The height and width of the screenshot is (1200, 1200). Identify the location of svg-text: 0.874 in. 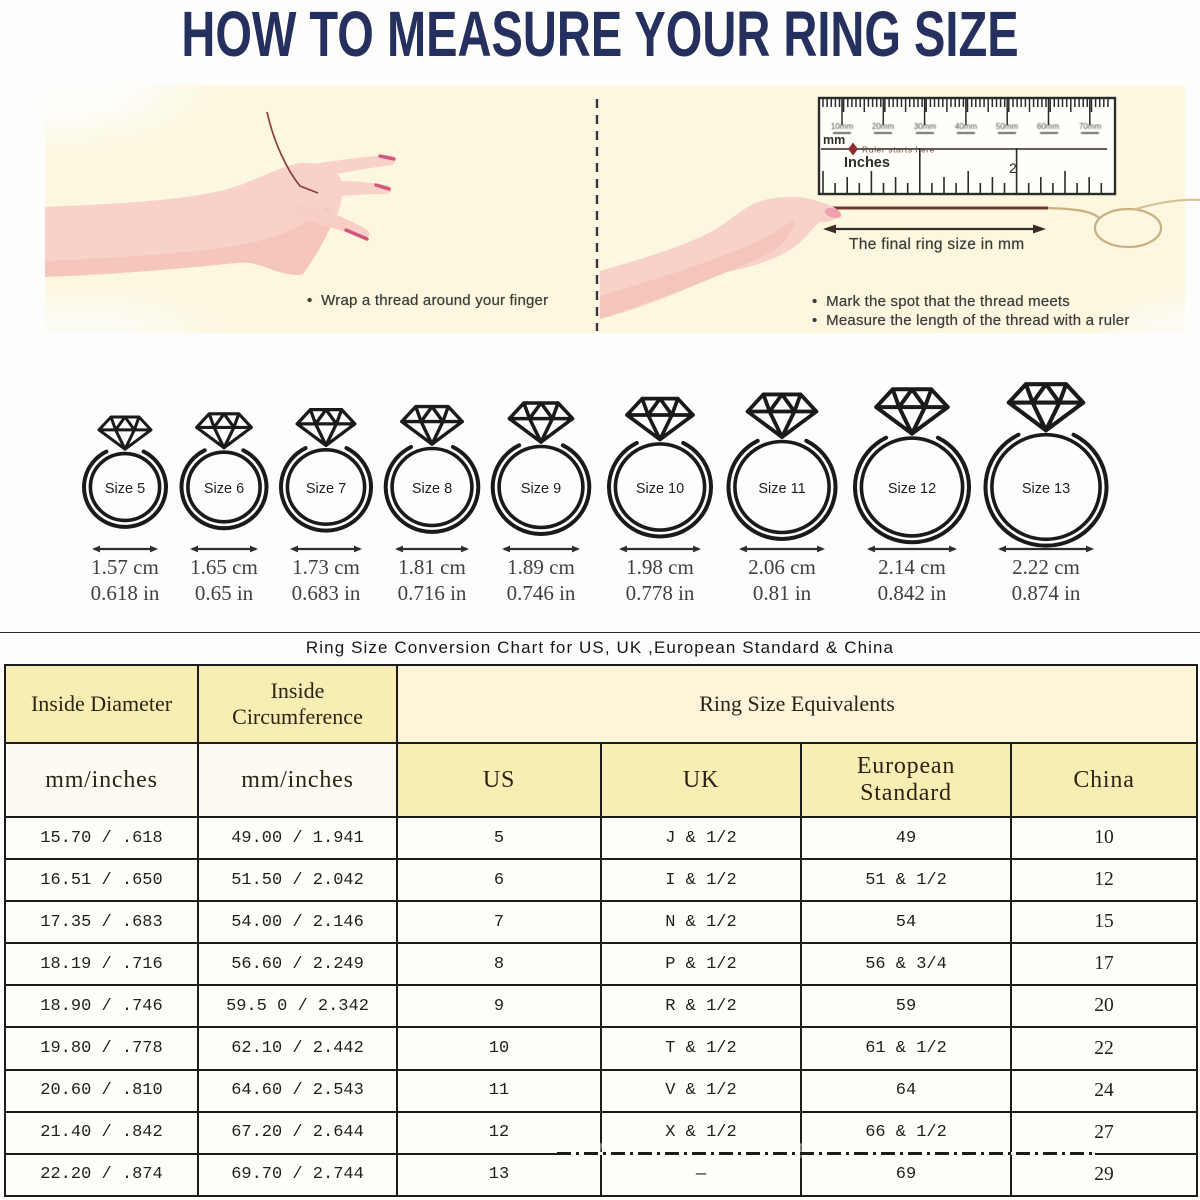
(1046, 593).